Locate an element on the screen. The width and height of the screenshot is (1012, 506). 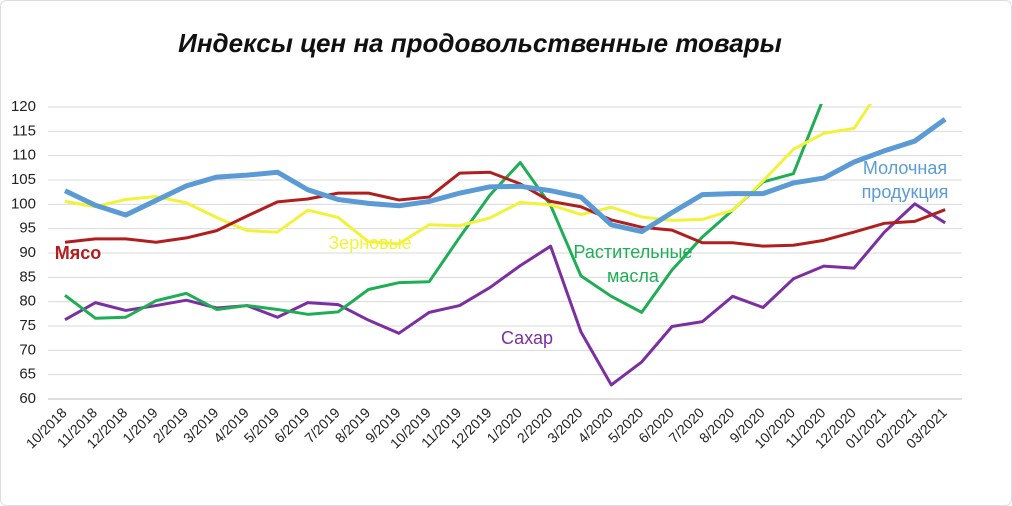
y-tick-label: 60 is located at coordinates (27, 398).